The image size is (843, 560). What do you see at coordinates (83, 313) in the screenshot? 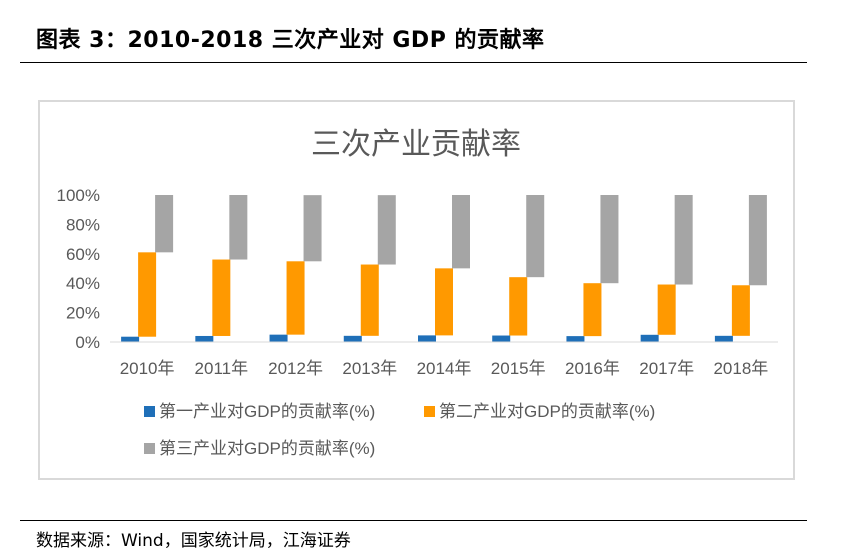
I see `y-tick-label: 20%` at bounding box center [83, 313].